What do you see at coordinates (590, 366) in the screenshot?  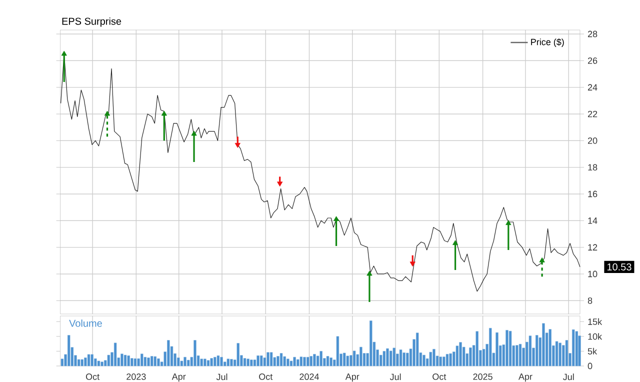 I see `y-tick-label: 0` at bounding box center [590, 366].